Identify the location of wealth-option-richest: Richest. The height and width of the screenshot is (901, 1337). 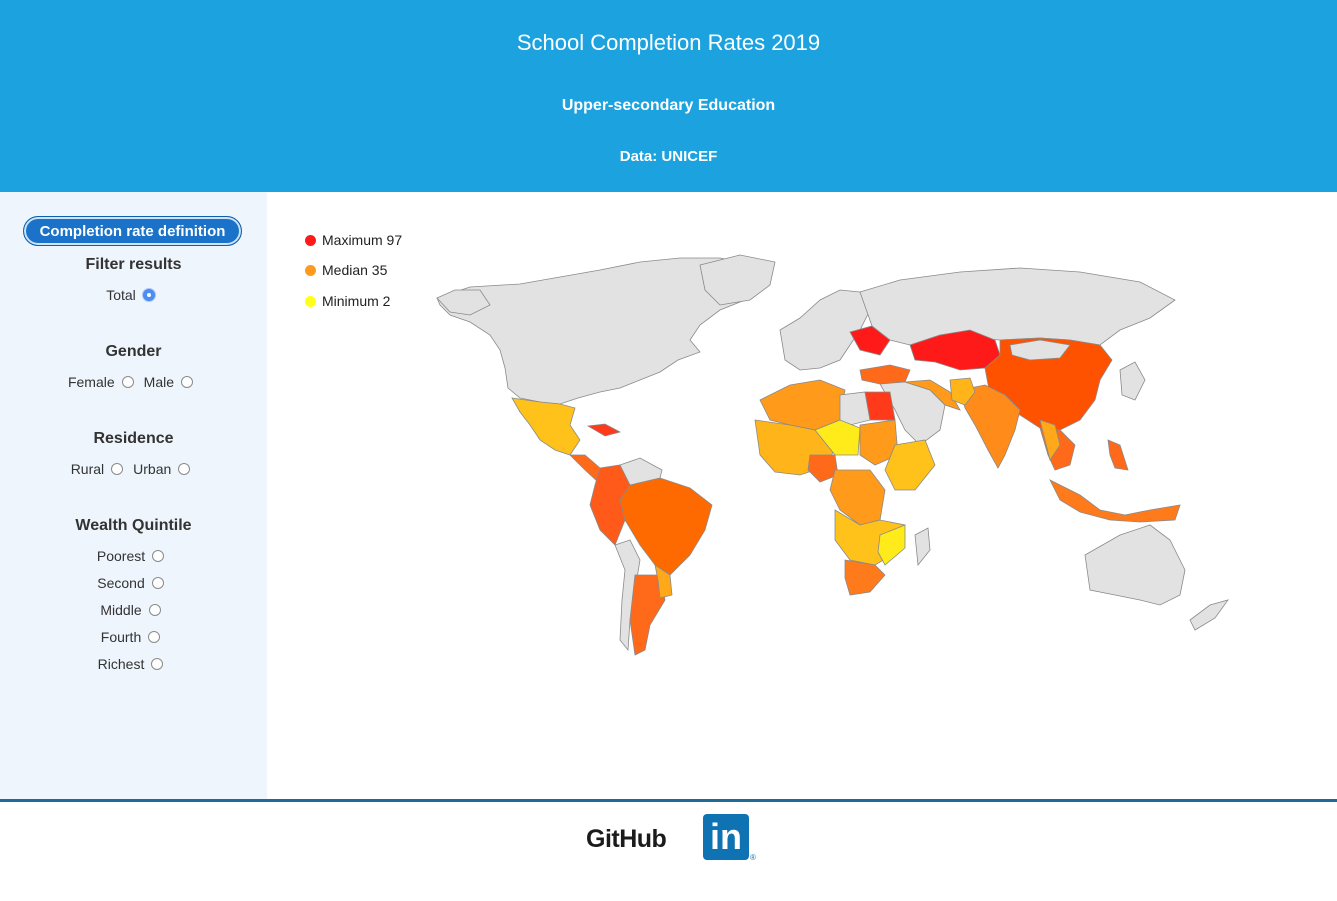
(133, 664).